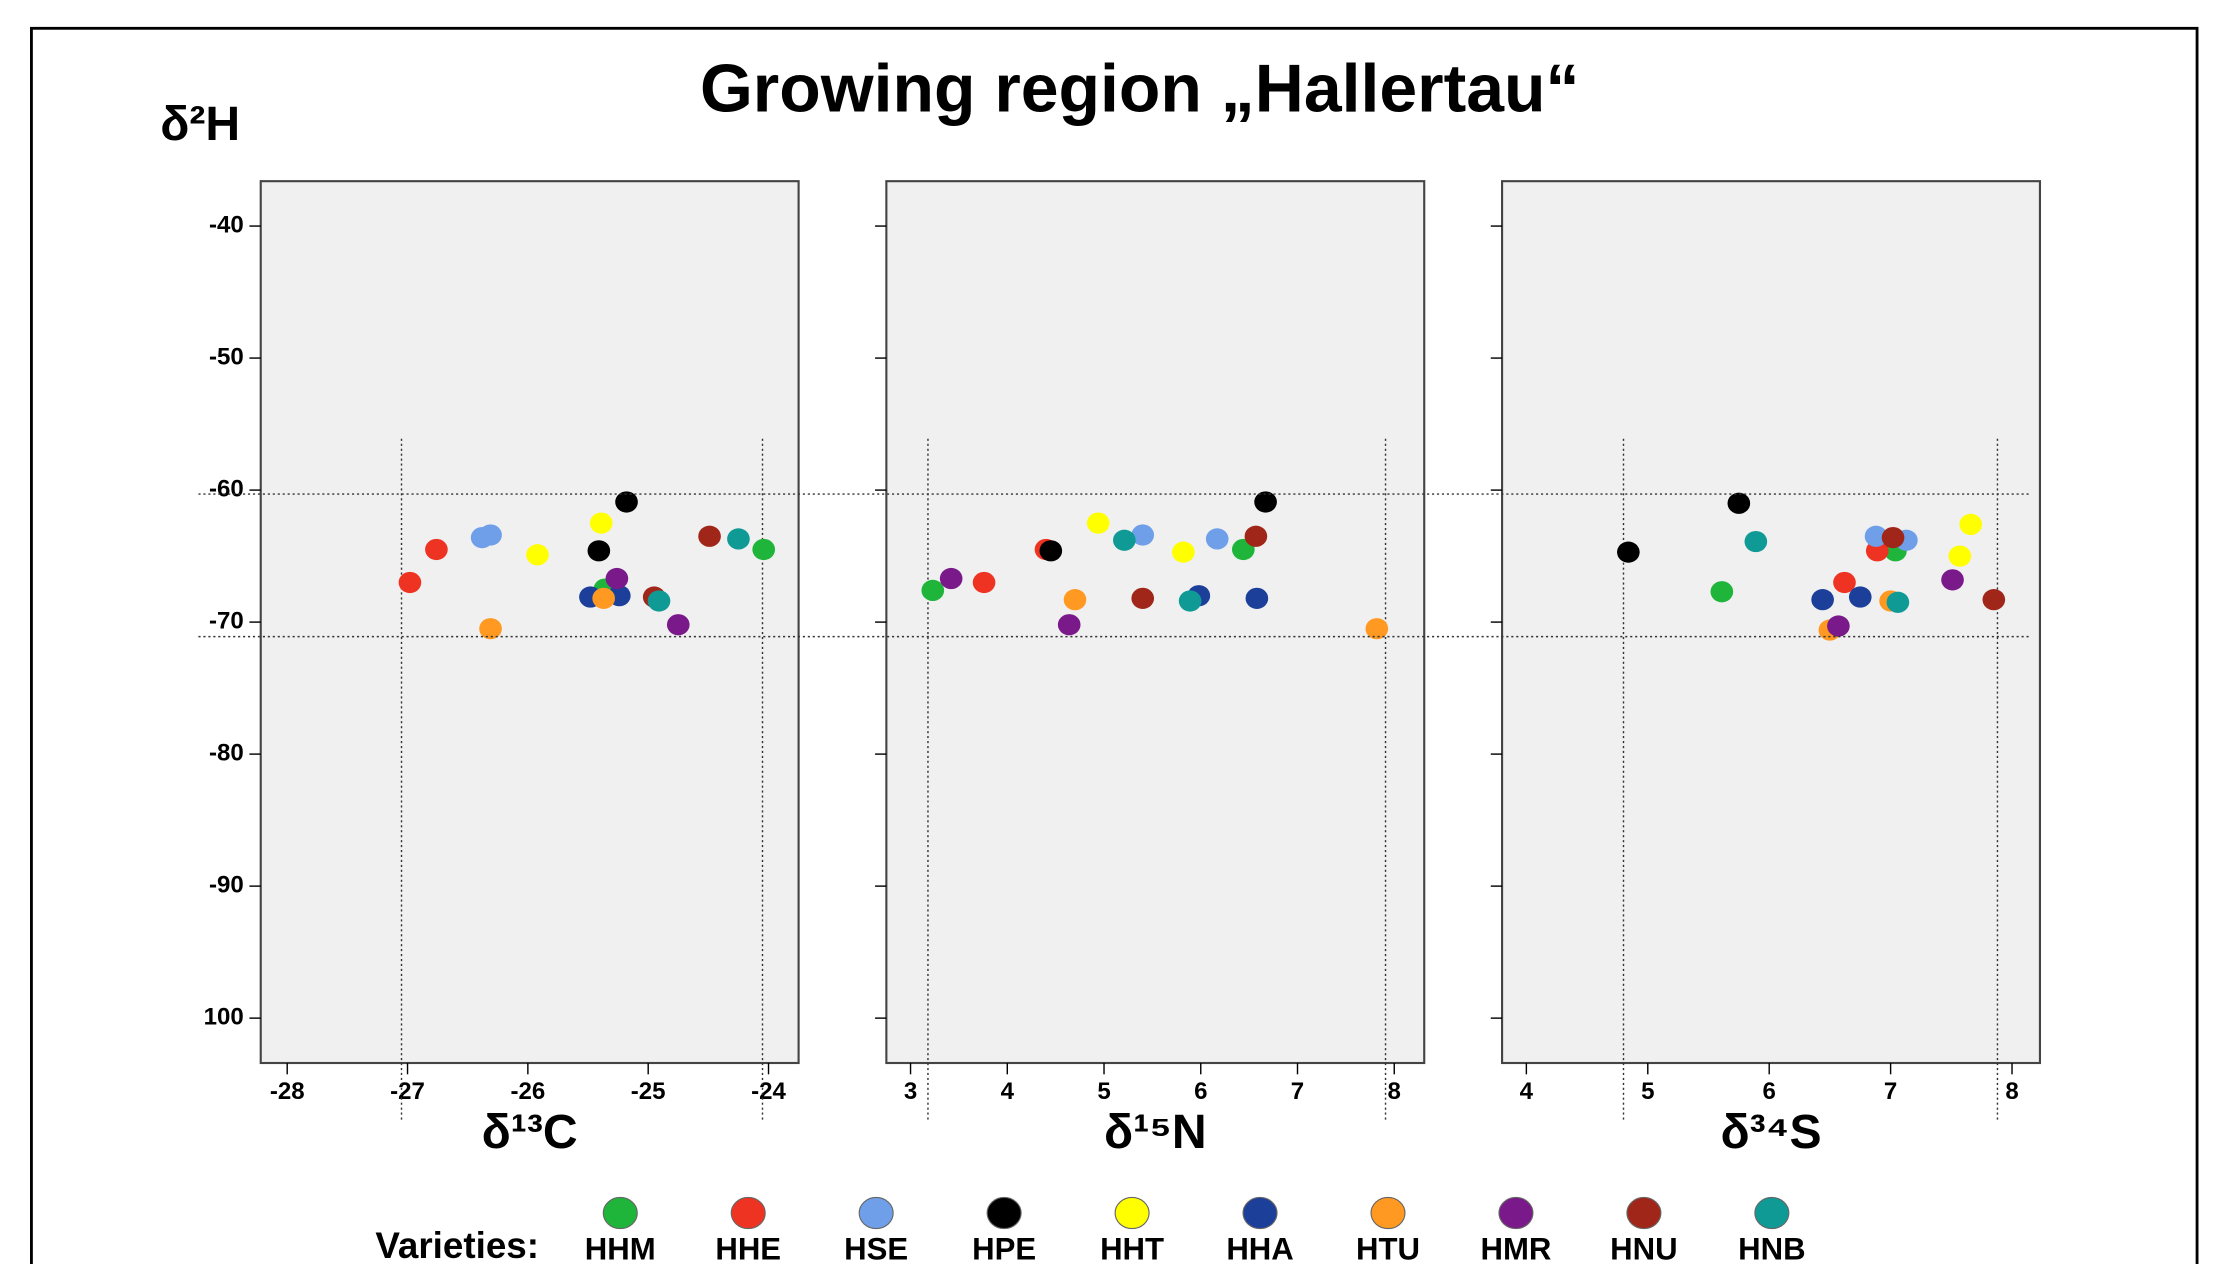 This screenshot has height=1264, width=2220. I want to click on x-tick-label: -25, so click(648, 1091).